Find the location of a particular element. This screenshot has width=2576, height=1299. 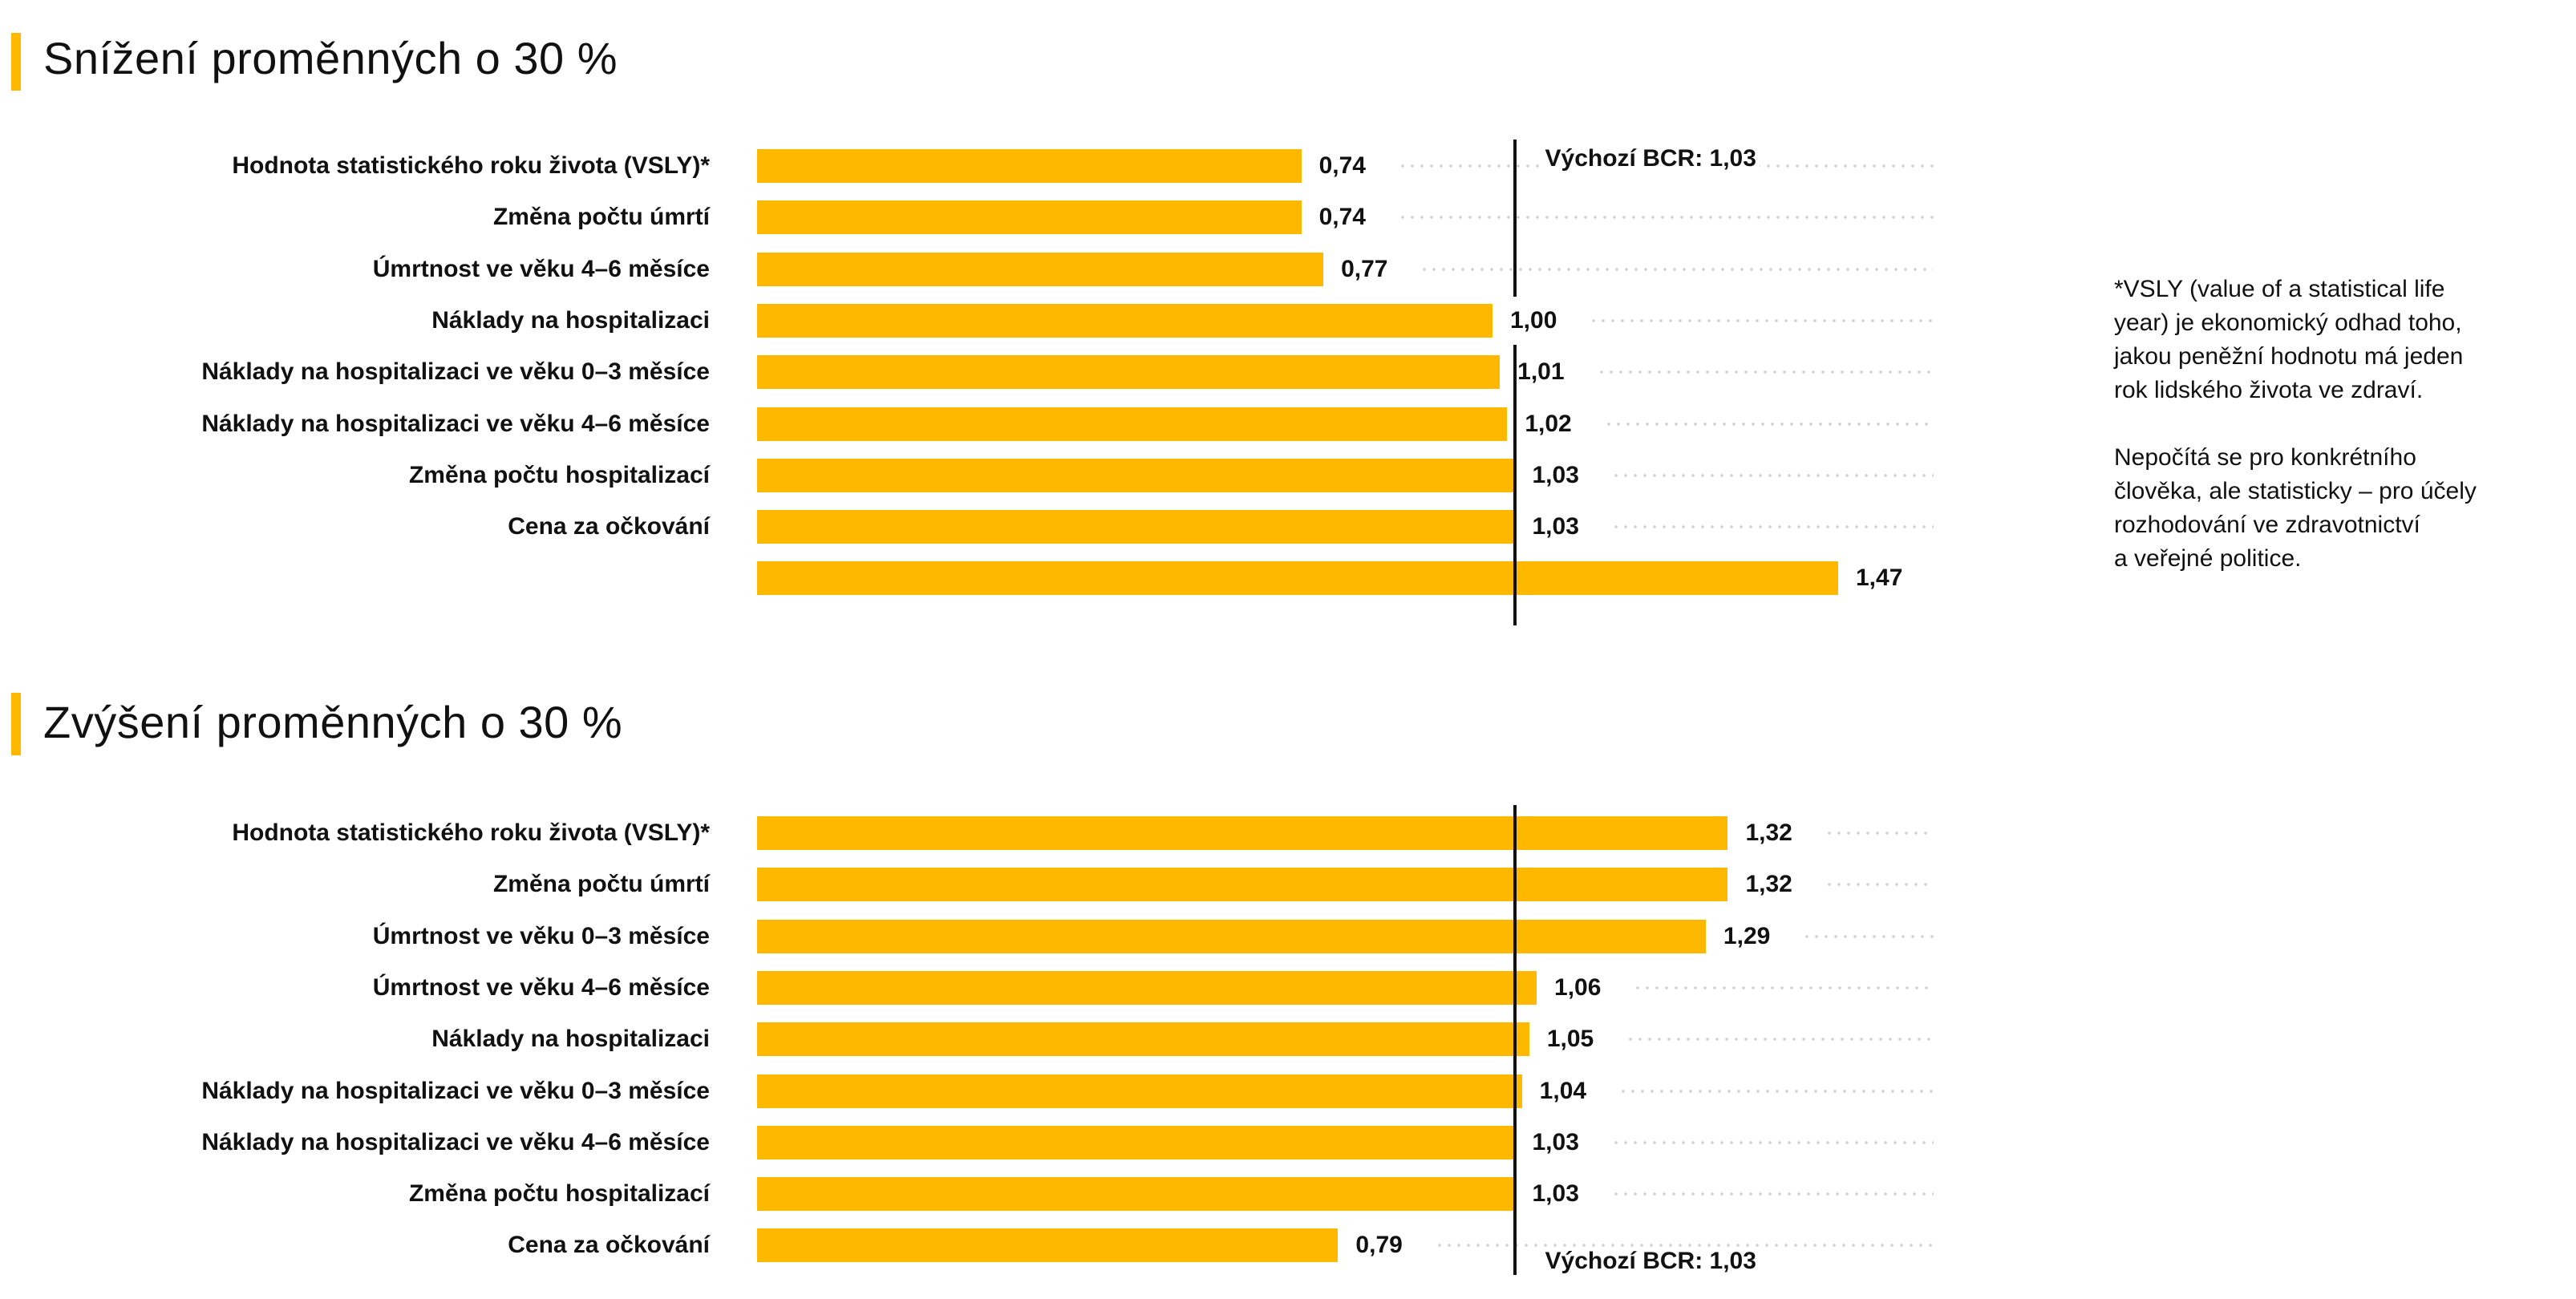

bar-tail: 1,32 is located at coordinates (1830, 884).